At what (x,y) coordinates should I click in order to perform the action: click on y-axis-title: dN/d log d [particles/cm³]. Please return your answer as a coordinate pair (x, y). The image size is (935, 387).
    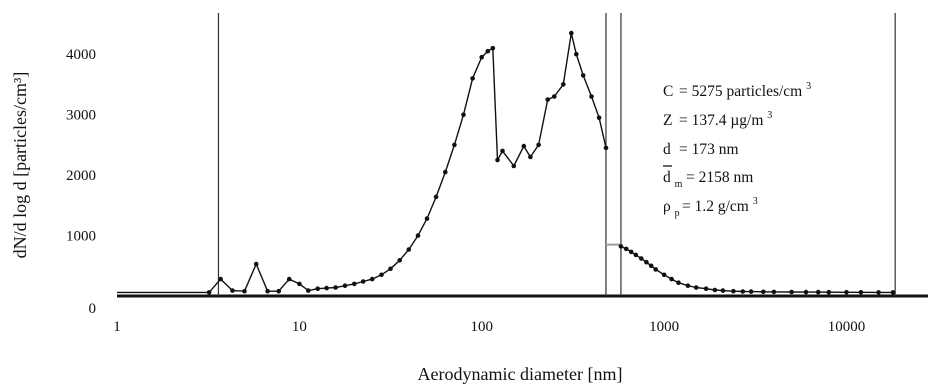
    Looking at the image, I should click on (20, 165).